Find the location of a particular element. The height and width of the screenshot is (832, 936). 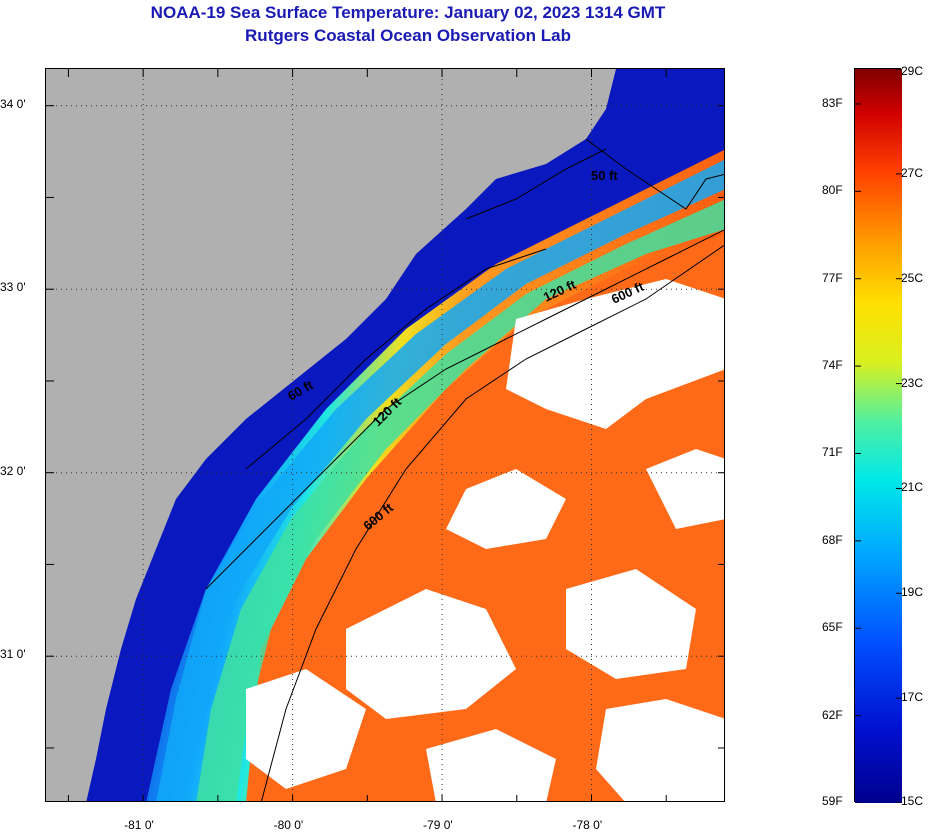

fahrenheit-label: 65F is located at coordinates (832, 627).